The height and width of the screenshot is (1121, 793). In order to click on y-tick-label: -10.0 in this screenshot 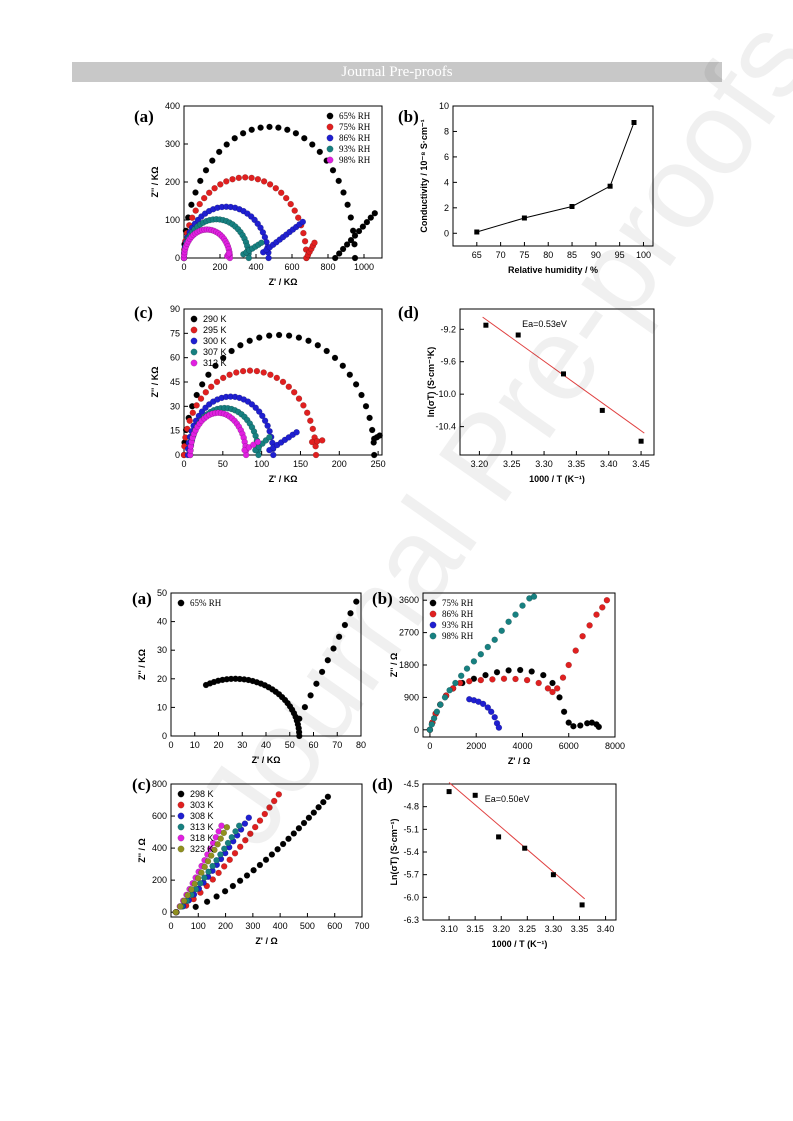, I will do `click(445, 394)`.